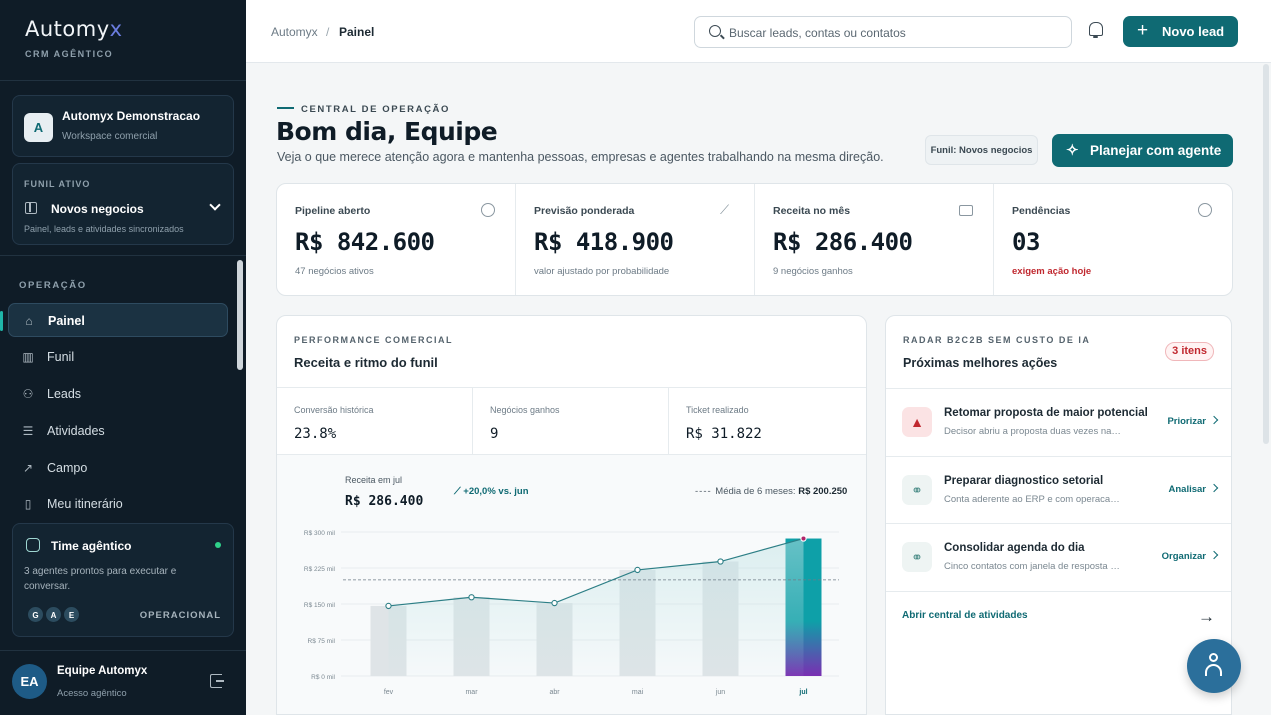  I want to click on trend-label: +20,0% vs. jun, so click(496, 491).